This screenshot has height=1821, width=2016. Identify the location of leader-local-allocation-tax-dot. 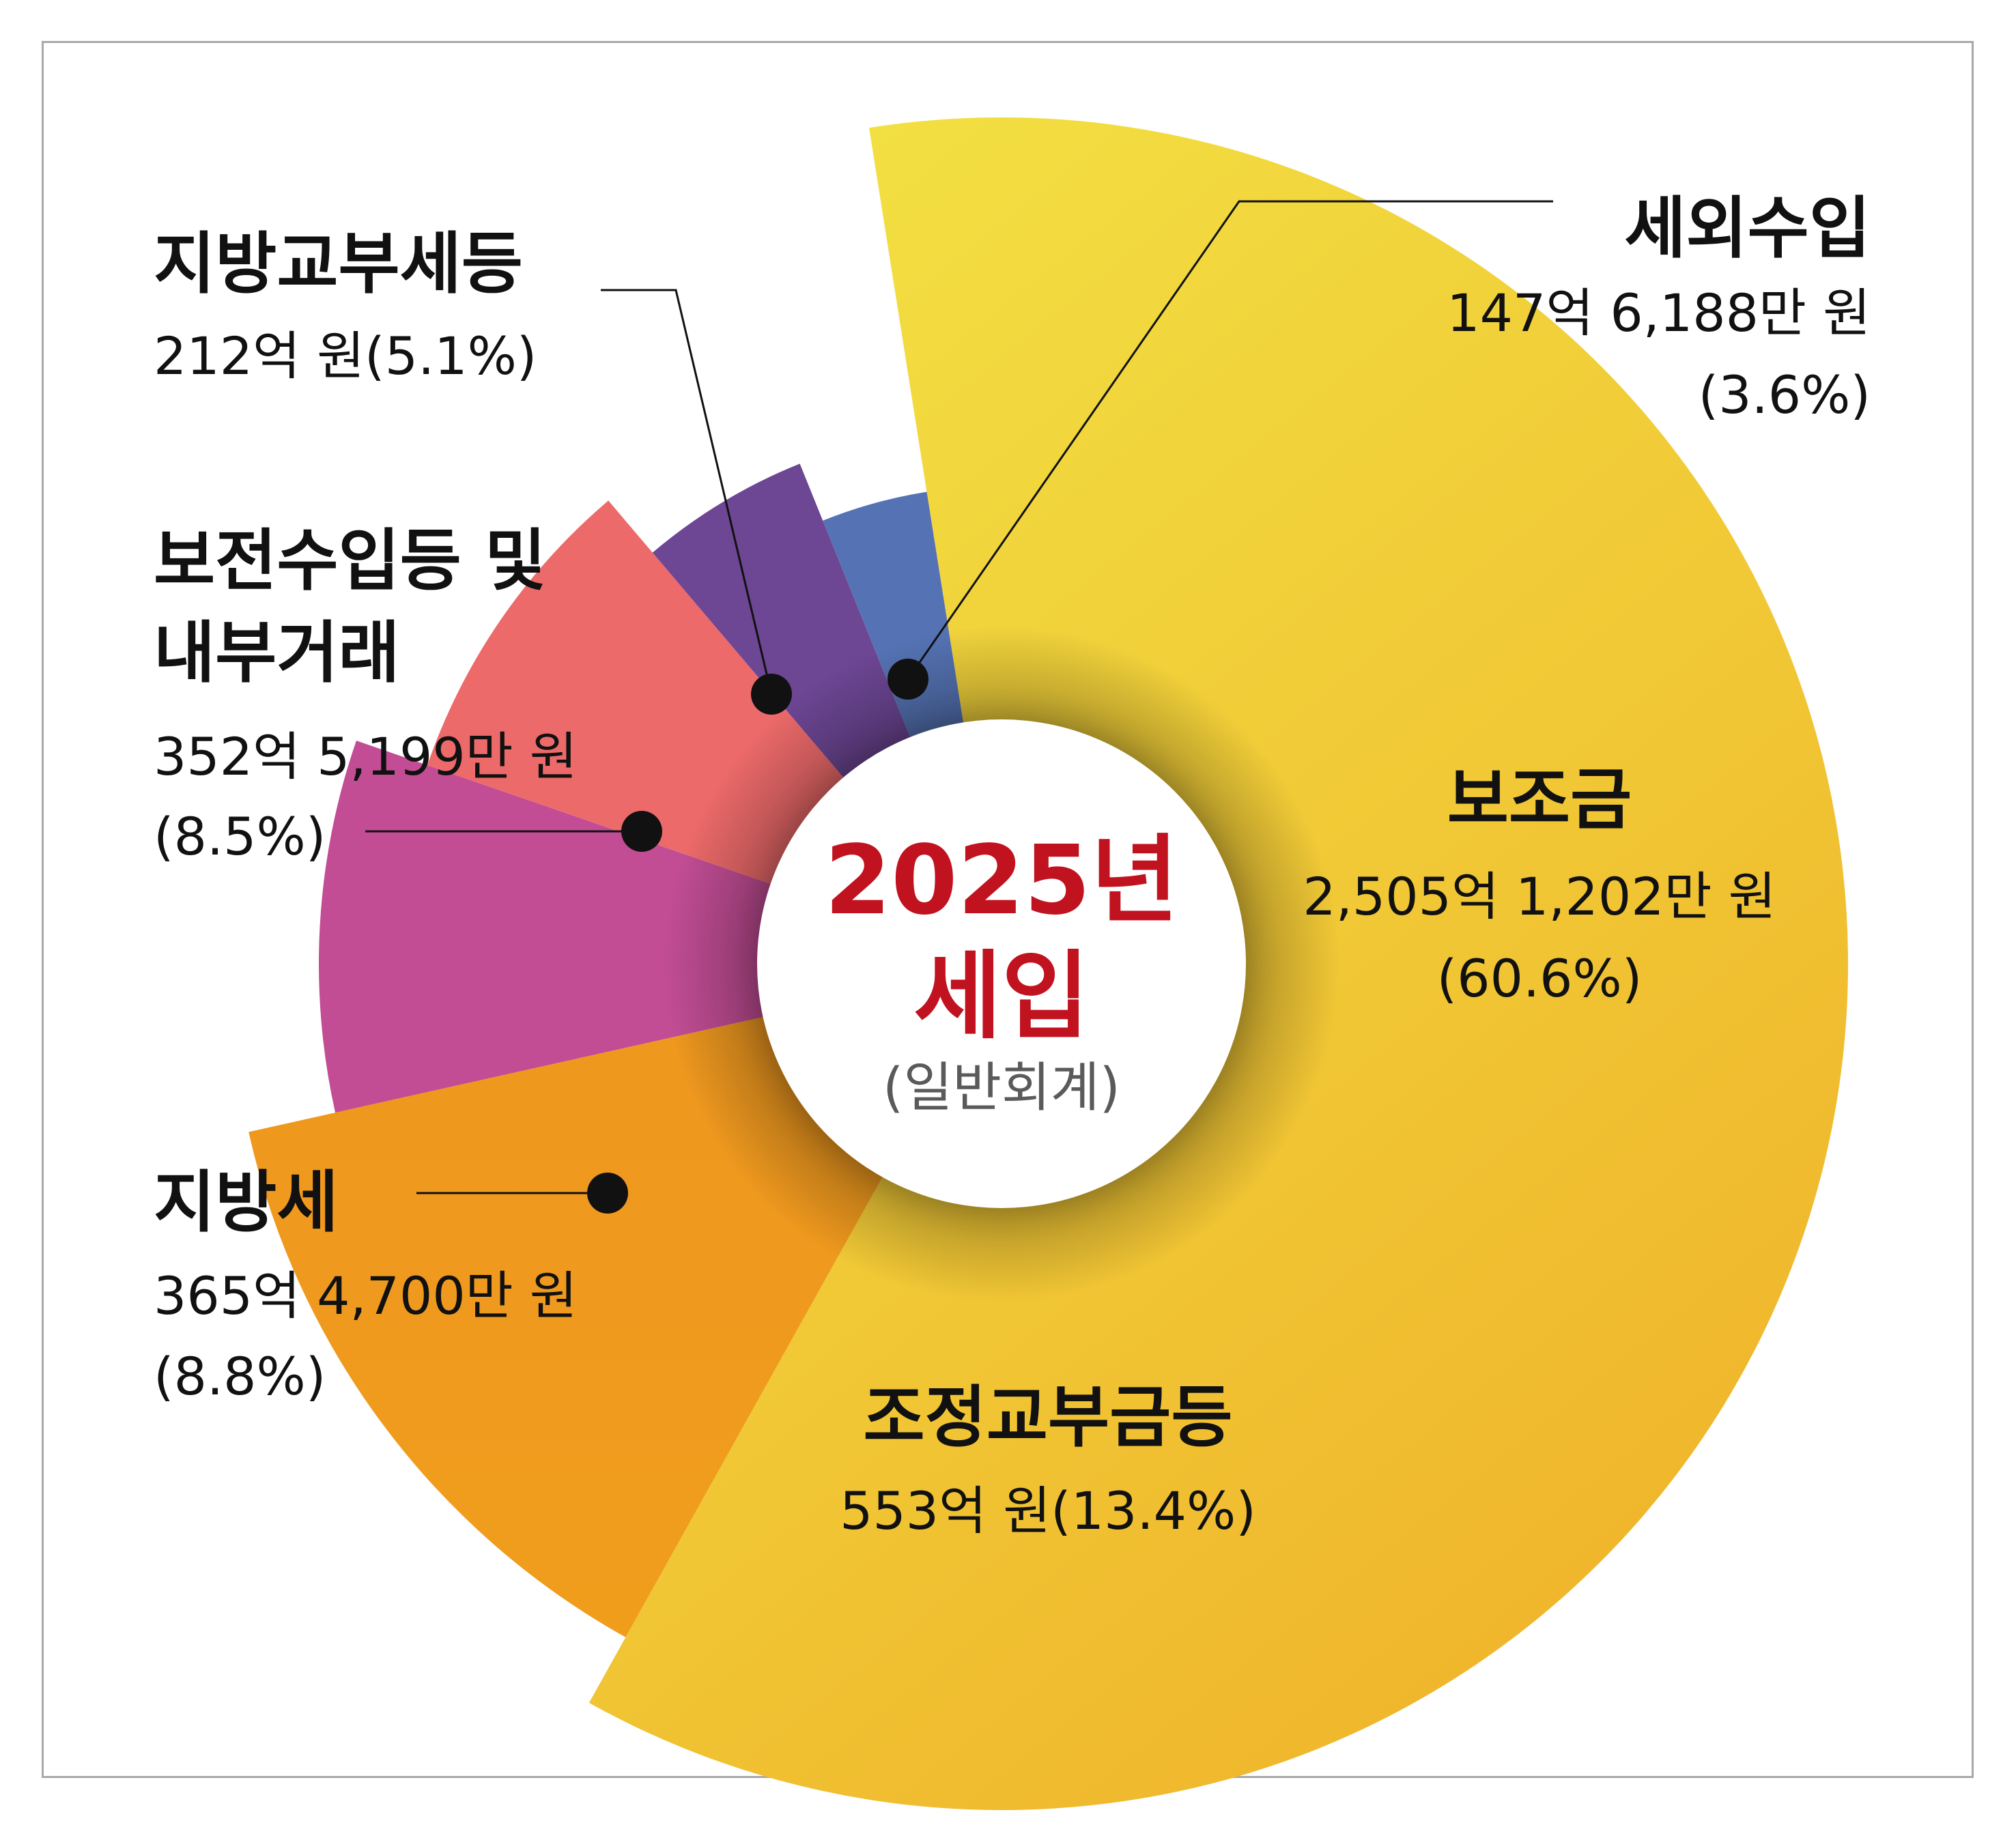
(771, 694).